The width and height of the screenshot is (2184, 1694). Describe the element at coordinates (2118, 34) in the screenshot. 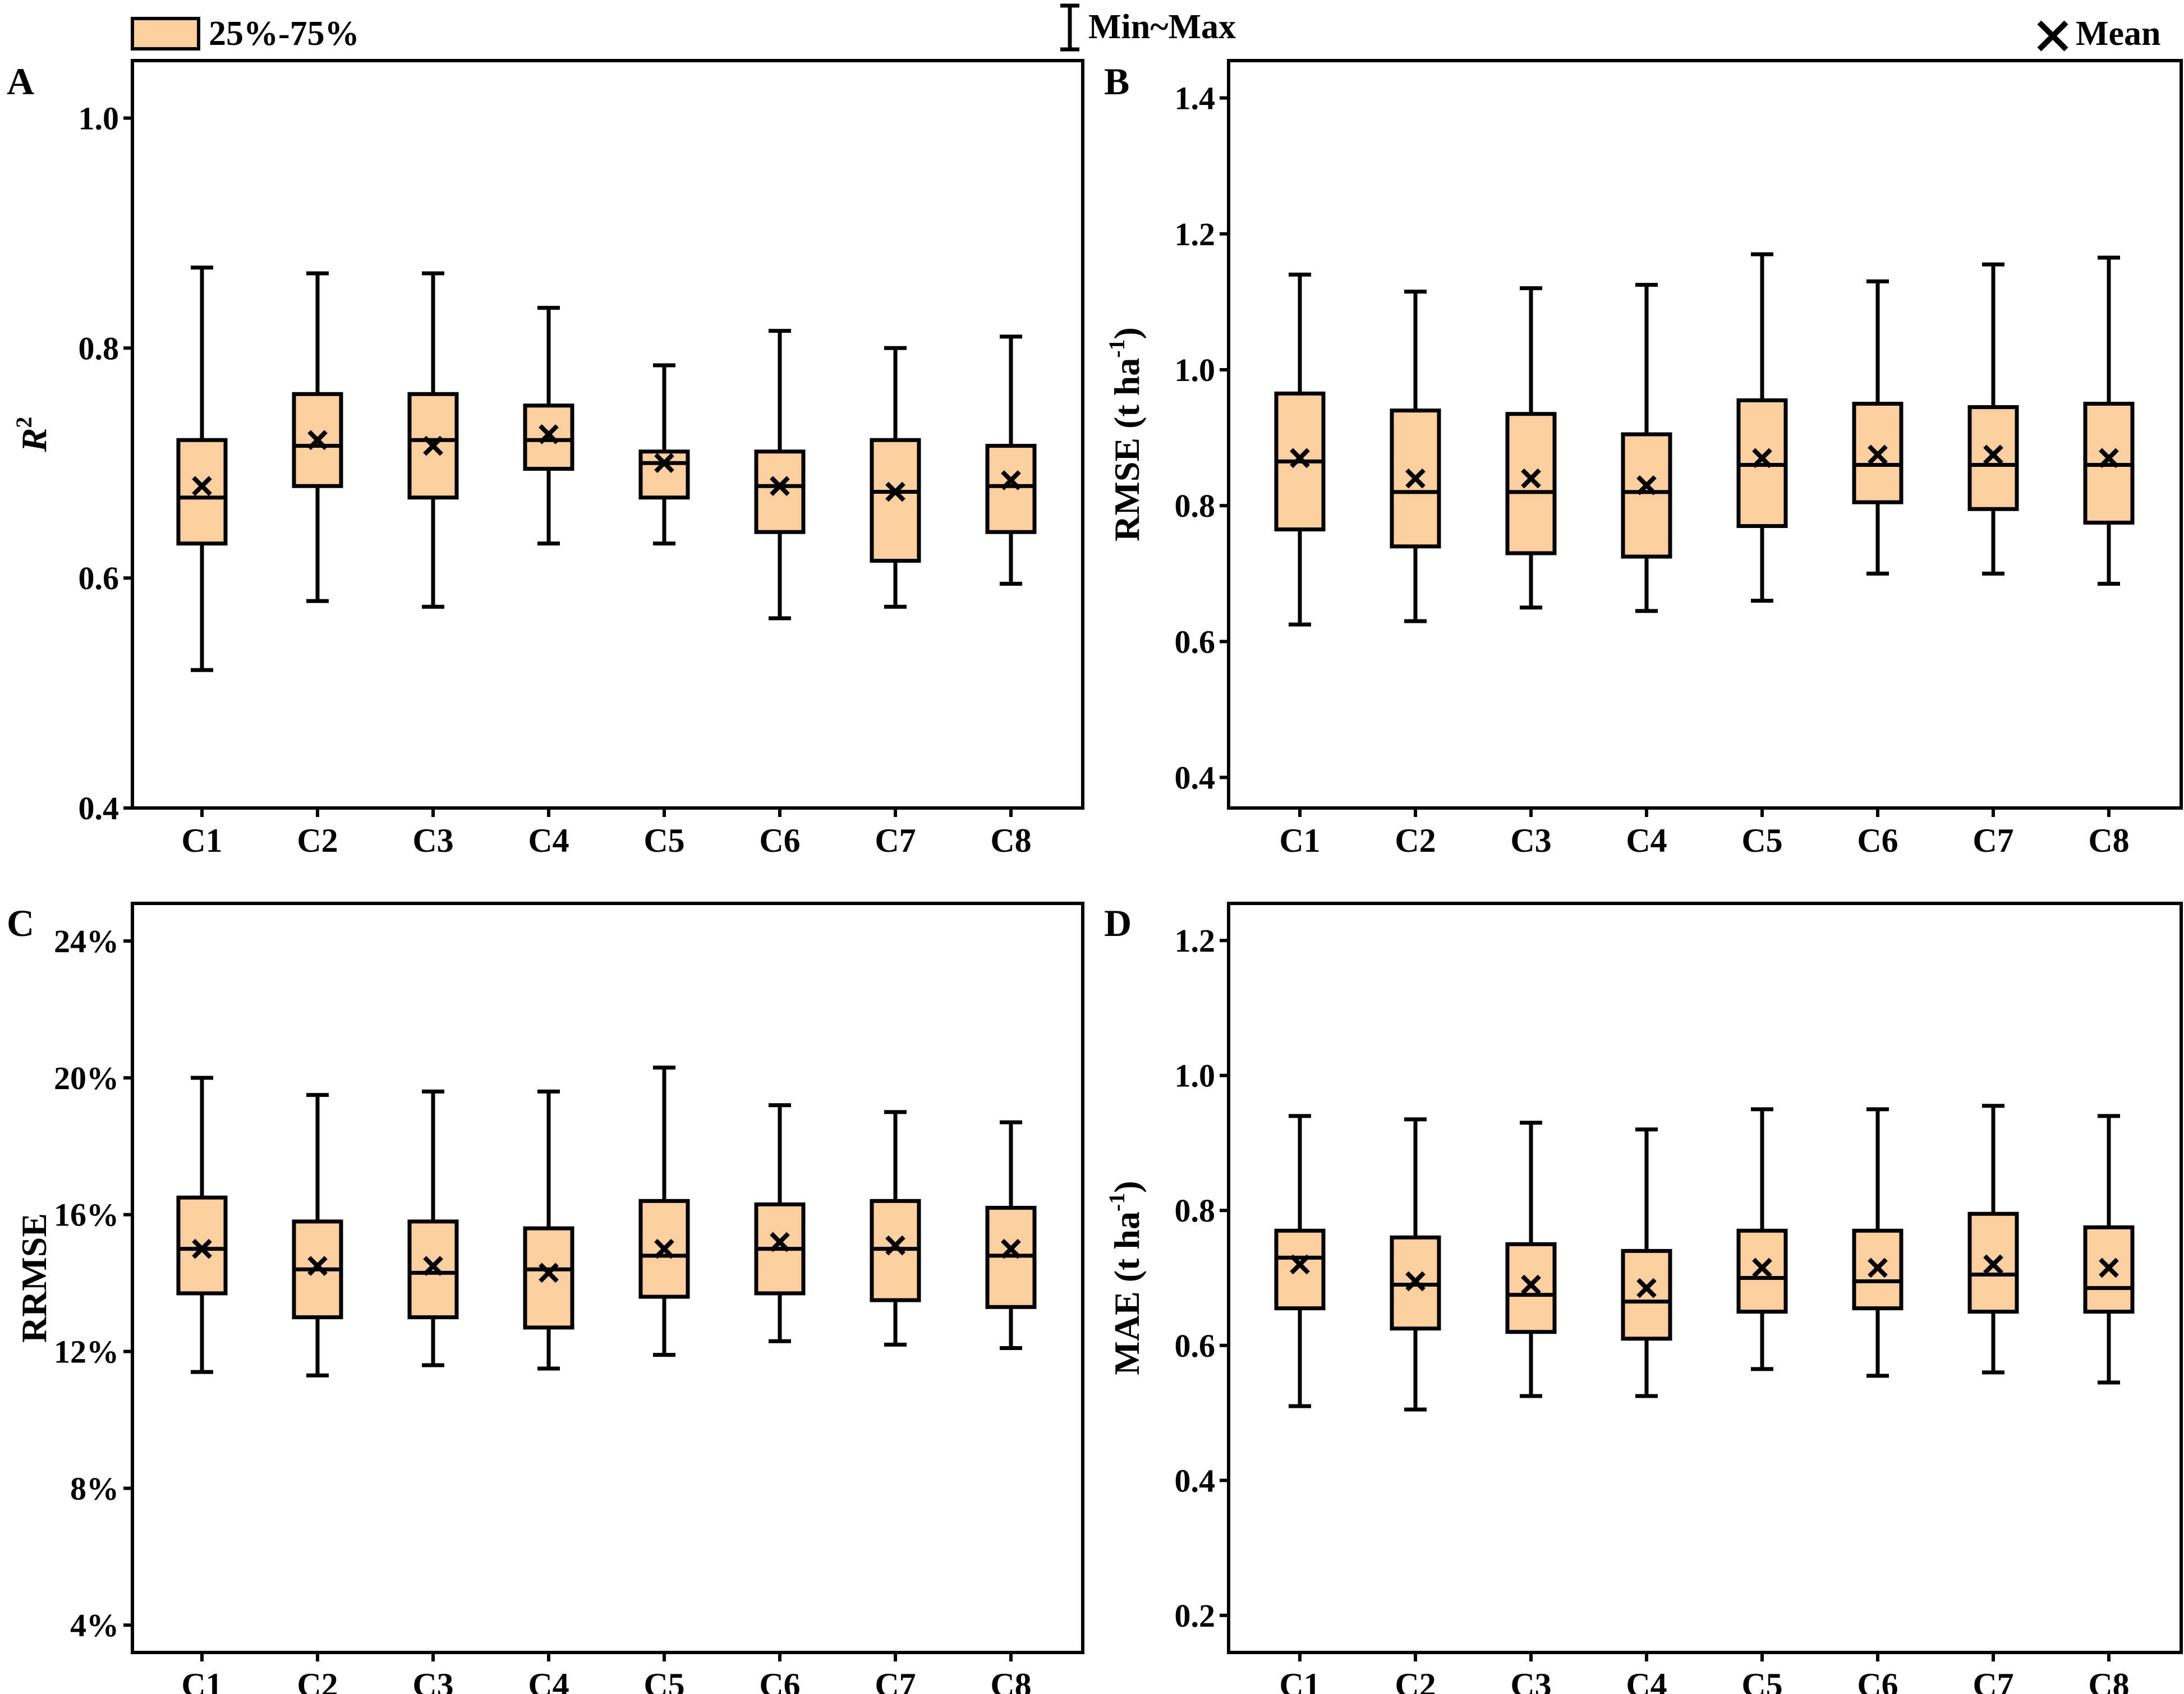

I see `legend-mean-label: Mean` at that location.